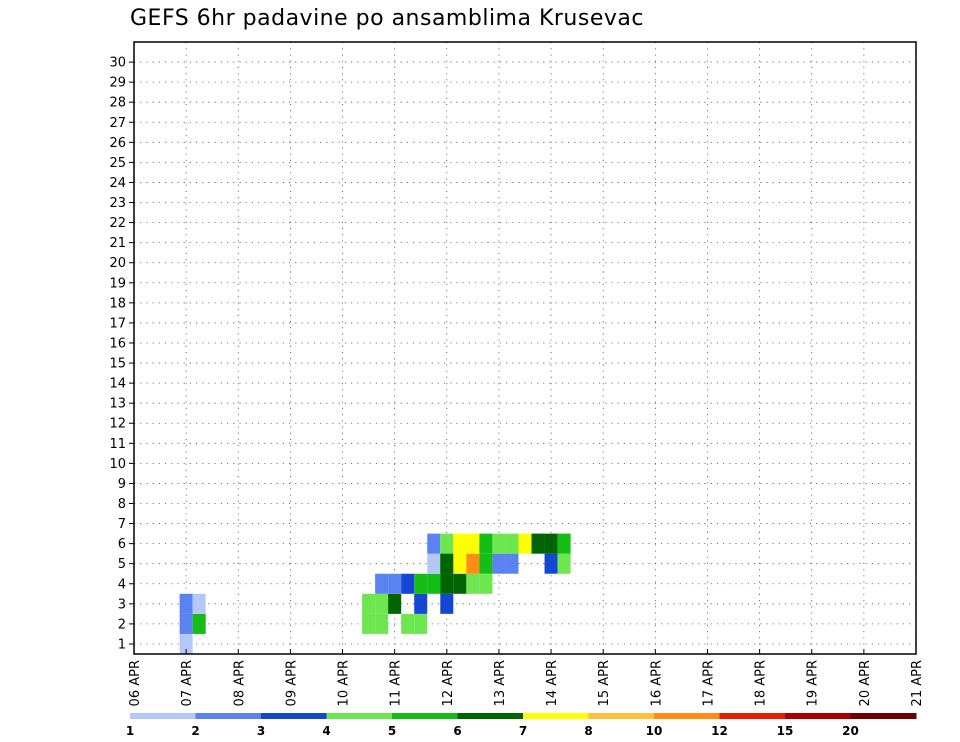  What do you see at coordinates (521, 725) in the screenshot?
I see `color-legend: 1 2 3 4 5 6 7 8 10 12 15 20` at bounding box center [521, 725].